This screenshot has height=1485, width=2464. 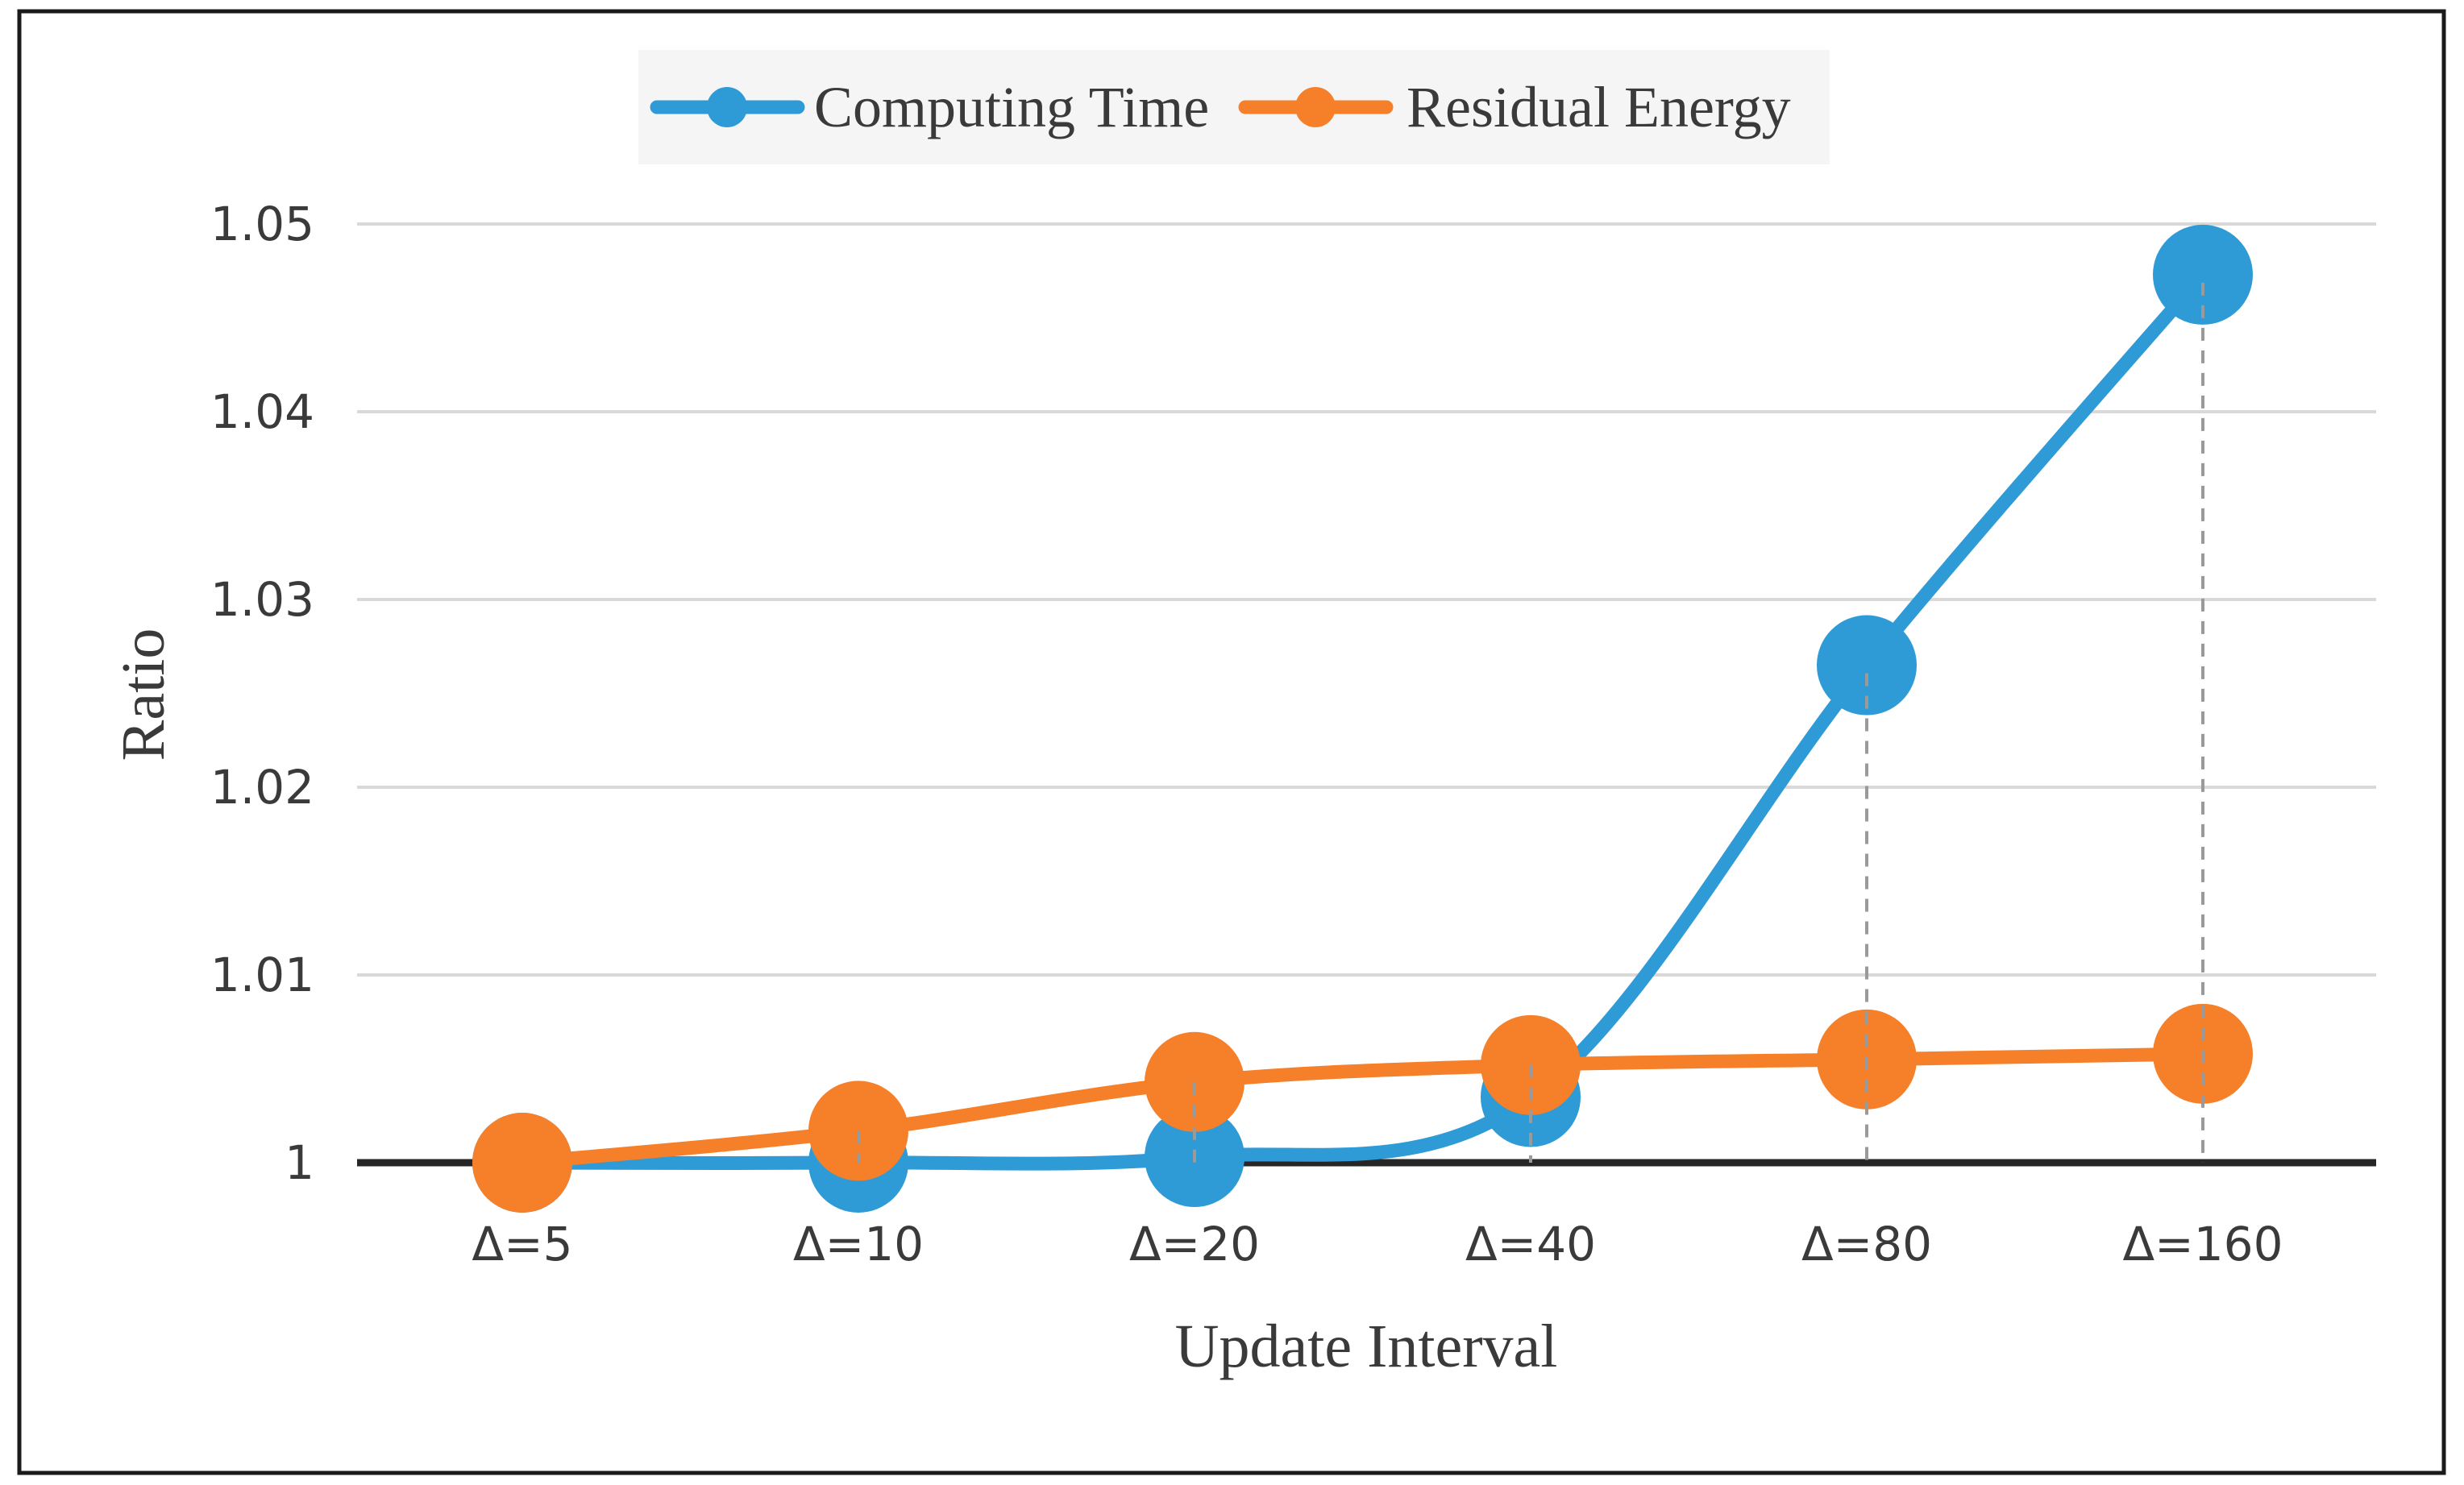 What do you see at coordinates (727, 107) in the screenshot?
I see `legend-marker-computing-time` at bounding box center [727, 107].